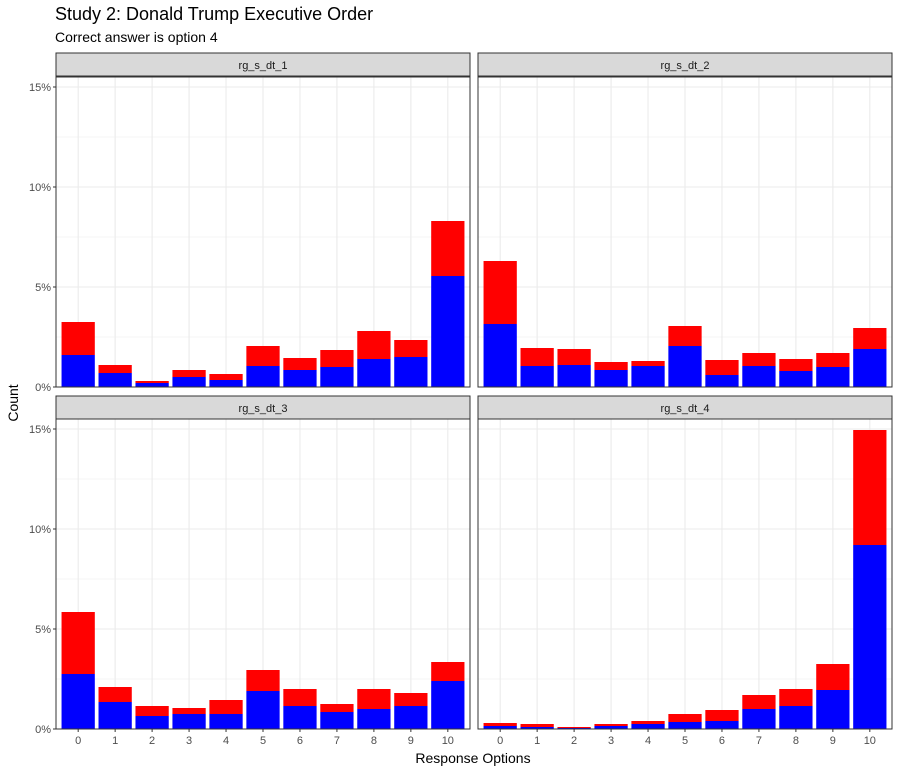  I want to click on x-tick-label: 5, so click(685, 741).